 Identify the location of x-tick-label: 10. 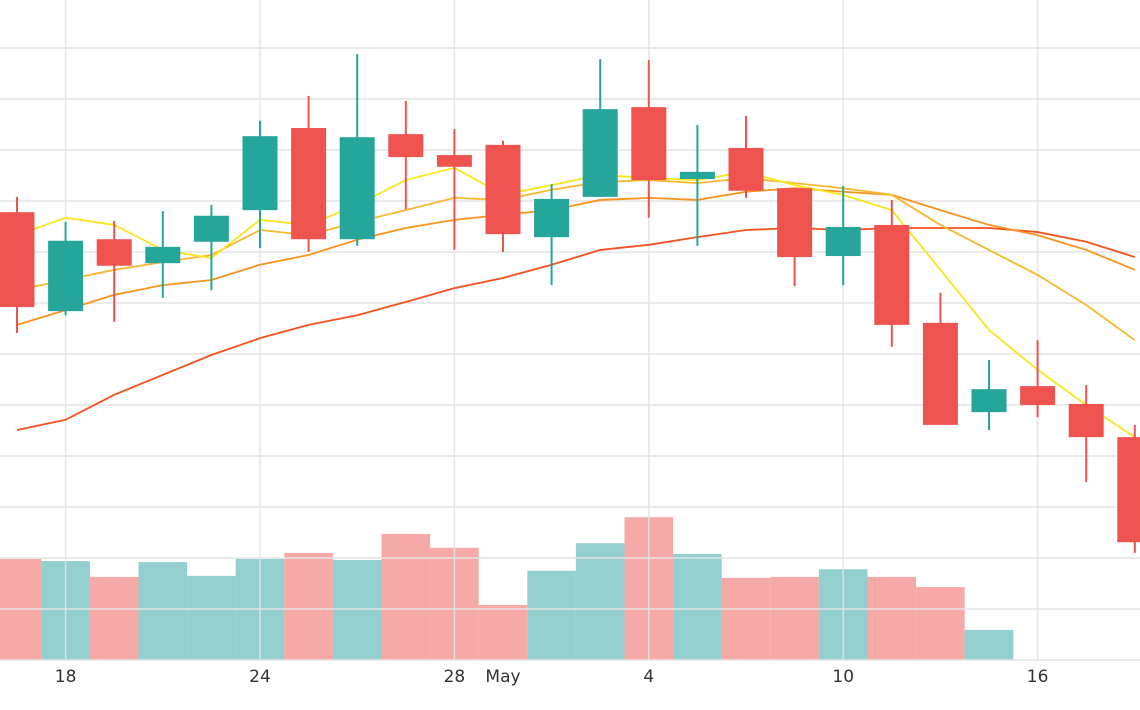
(843, 677).